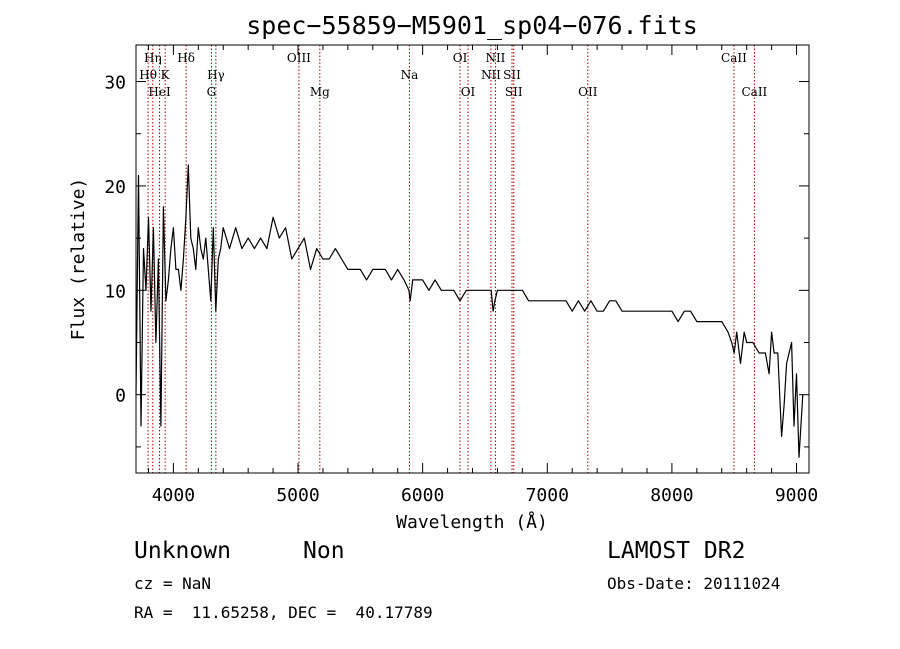  What do you see at coordinates (671, 495) in the screenshot?
I see `x-tick-label: 8000` at bounding box center [671, 495].